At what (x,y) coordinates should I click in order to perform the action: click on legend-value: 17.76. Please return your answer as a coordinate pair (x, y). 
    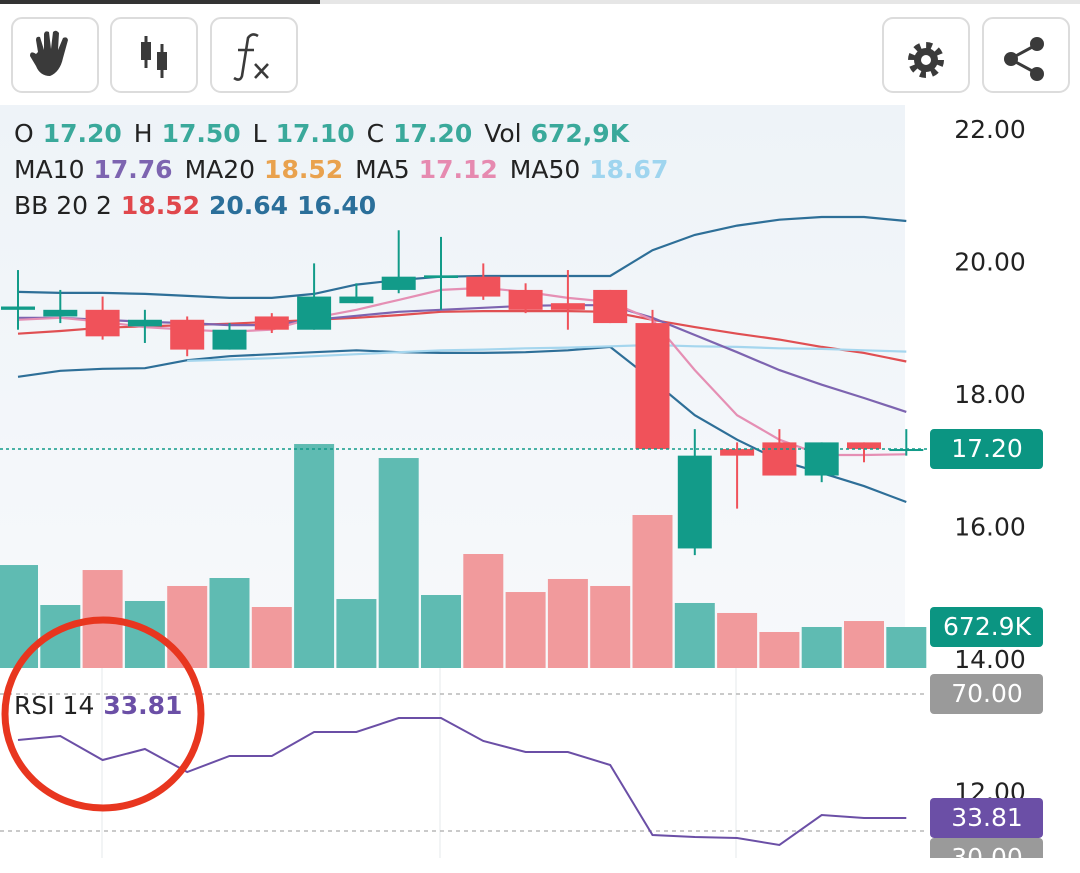
    Looking at the image, I should click on (132, 169).